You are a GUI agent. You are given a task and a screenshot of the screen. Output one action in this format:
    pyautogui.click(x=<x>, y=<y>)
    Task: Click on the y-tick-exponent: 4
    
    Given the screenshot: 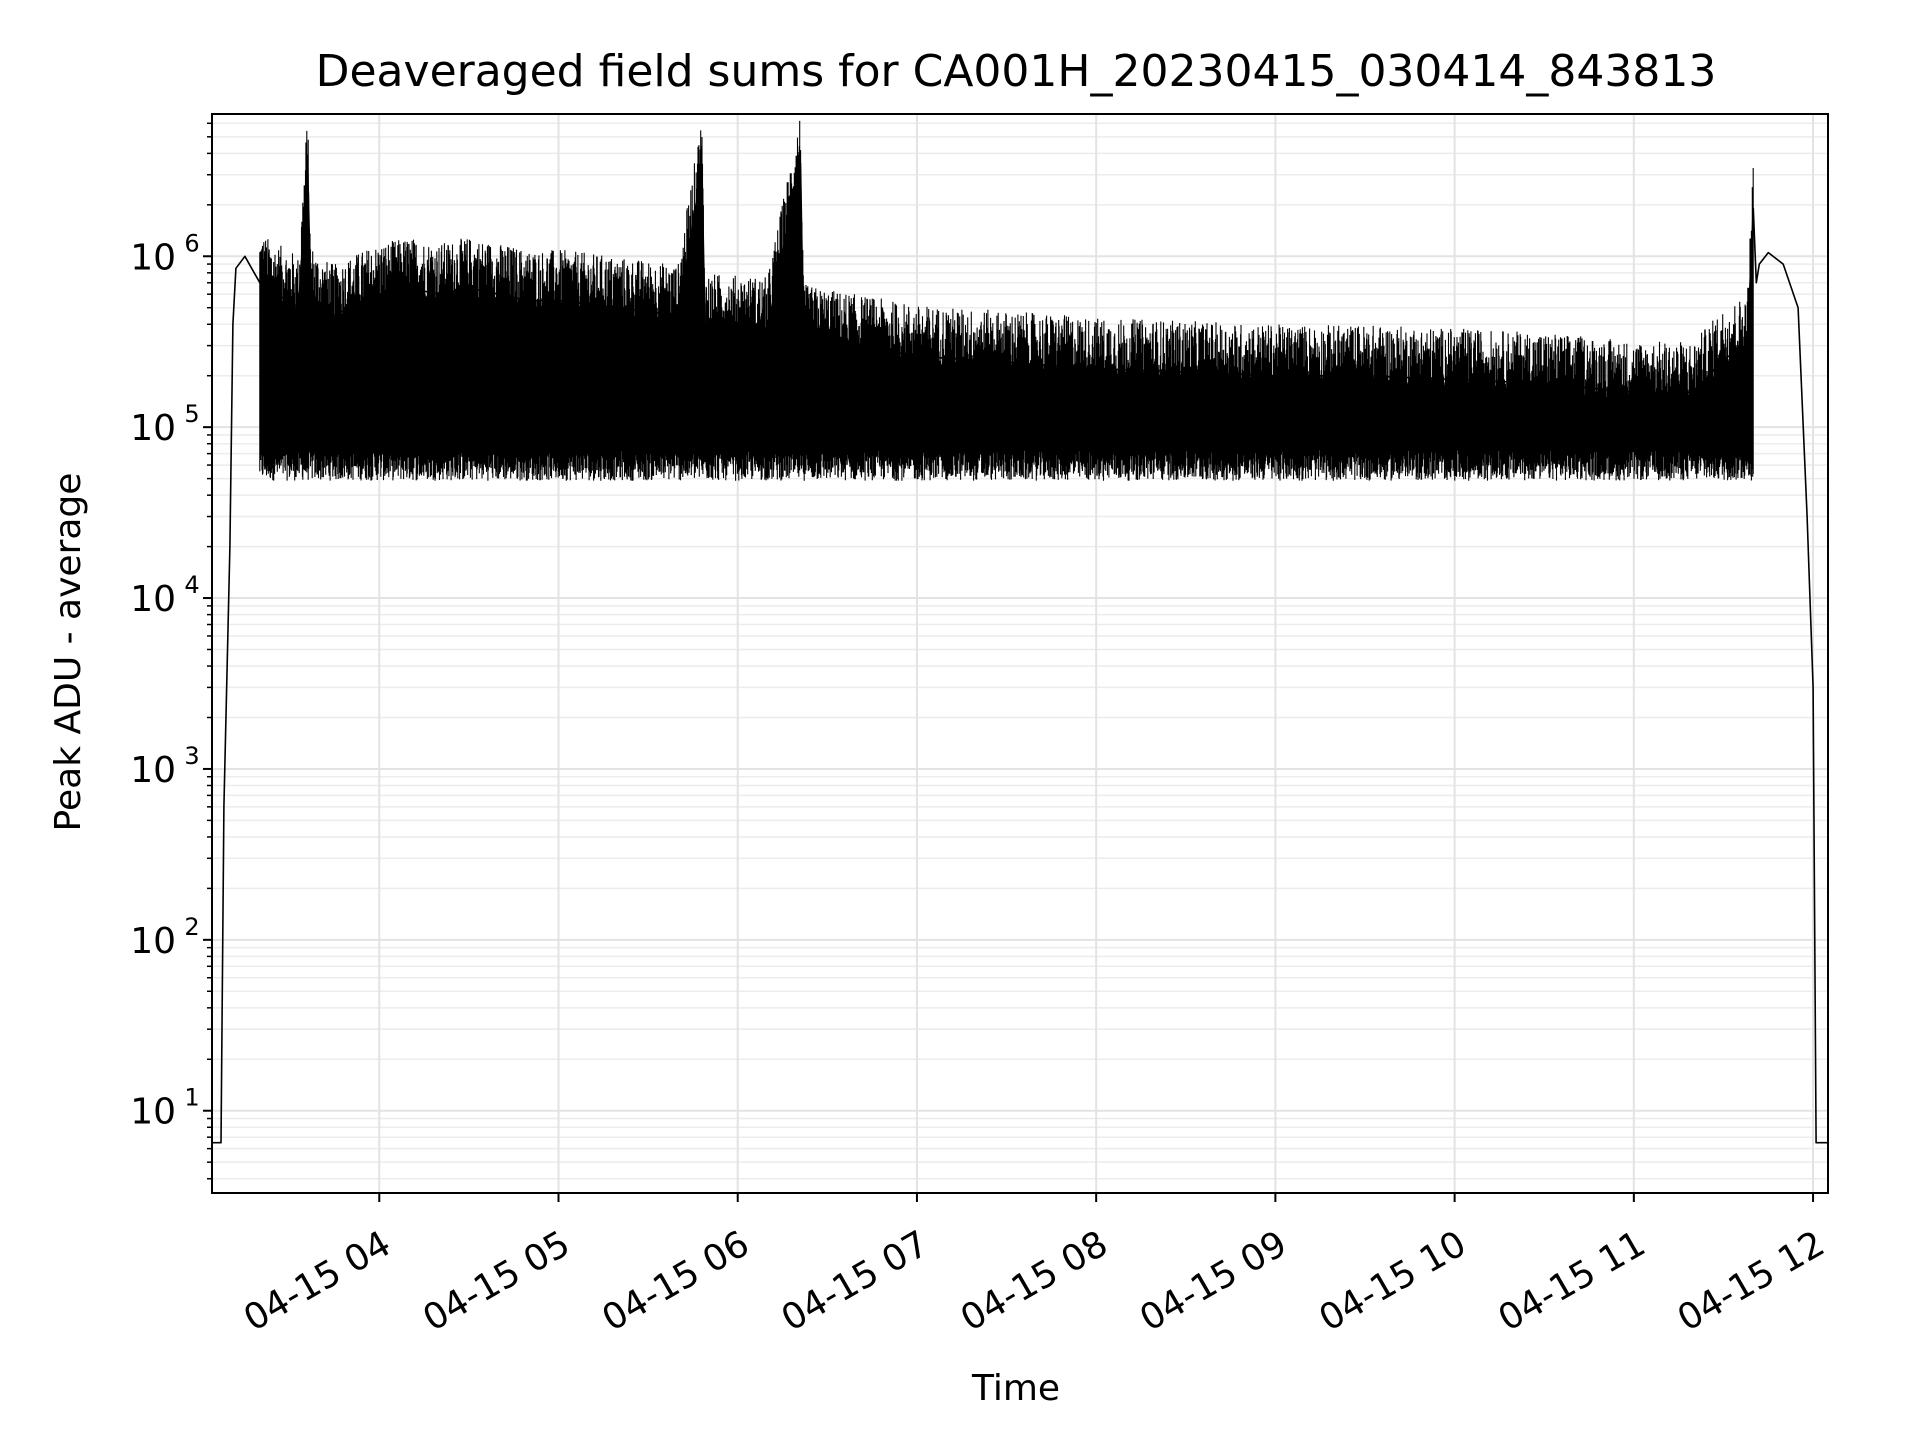 What is the action you would take?
    pyautogui.click(x=191, y=585)
    